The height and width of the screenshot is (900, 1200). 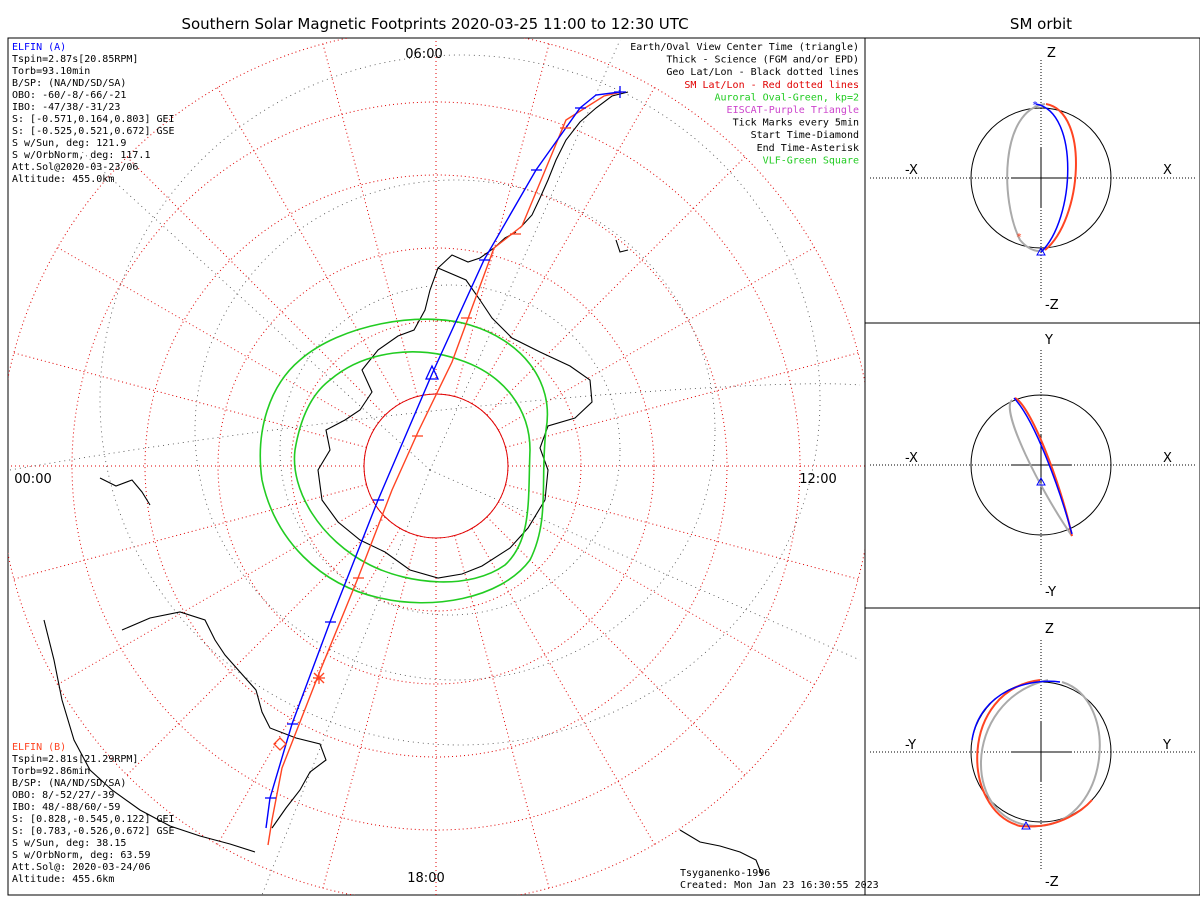 I want to click on legend-entry: Geo Lat/Lon - Black dotted lines, so click(x=762, y=72).